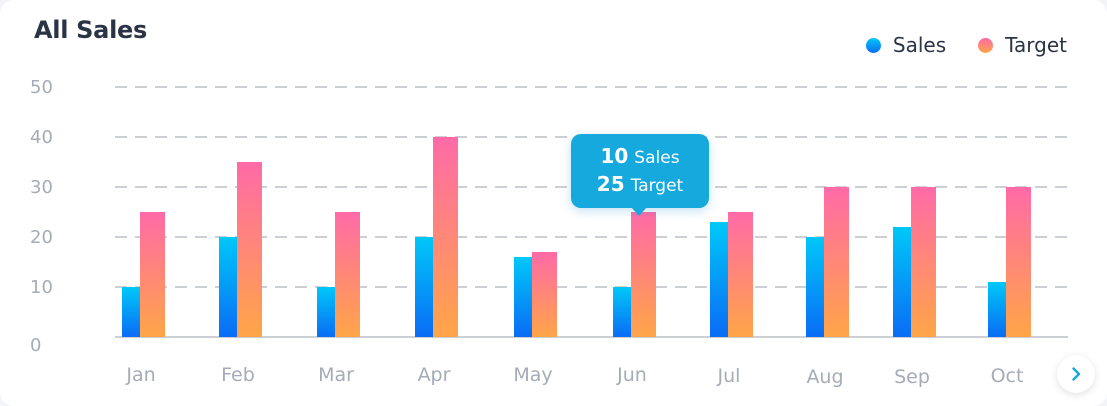 The height and width of the screenshot is (406, 1107). Describe the element at coordinates (41, 187) in the screenshot. I see `y-tick-label: 30` at that location.